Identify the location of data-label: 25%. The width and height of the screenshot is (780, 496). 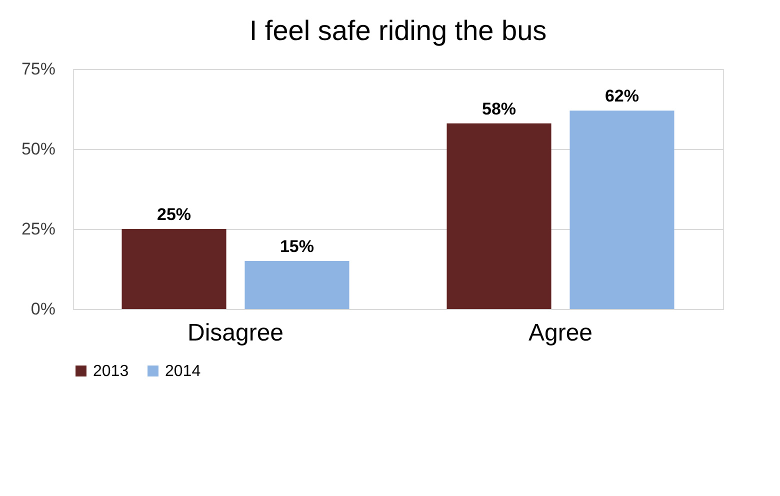
(174, 214).